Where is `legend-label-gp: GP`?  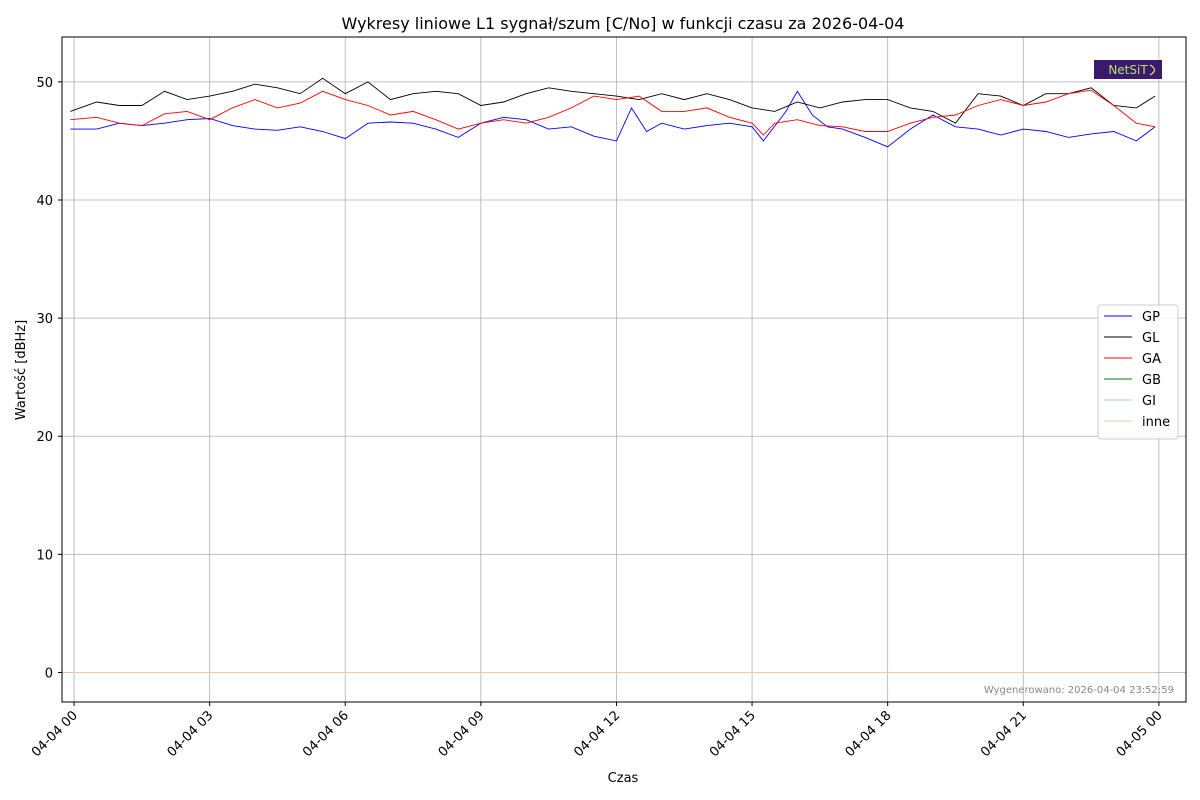 legend-label-gp: GP is located at coordinates (1151, 317).